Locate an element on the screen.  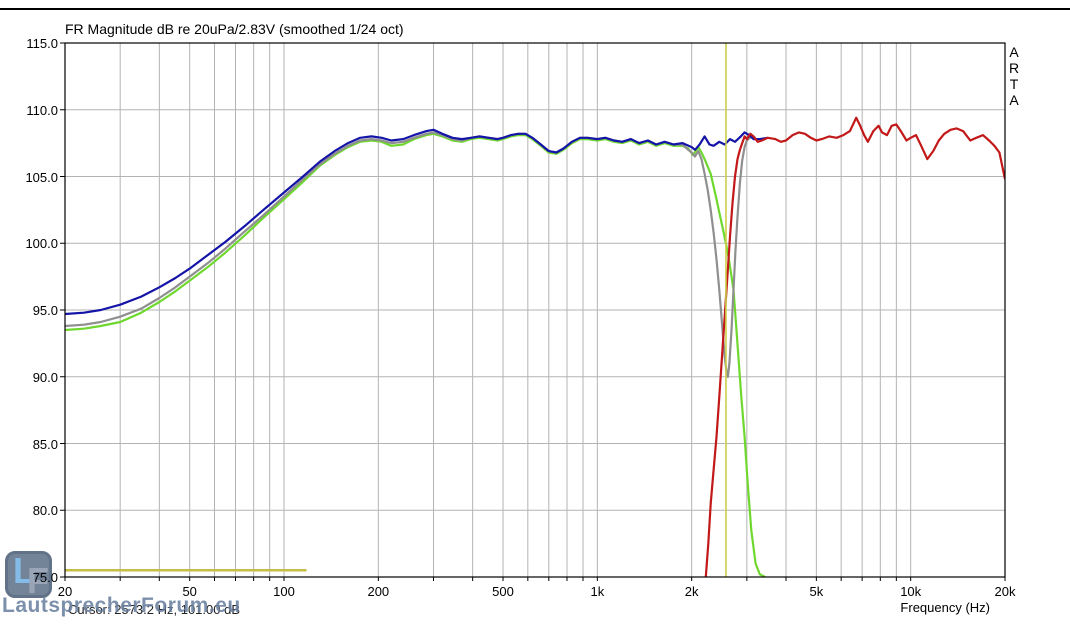
y-tick-label: 95.0 is located at coordinates (45, 310).